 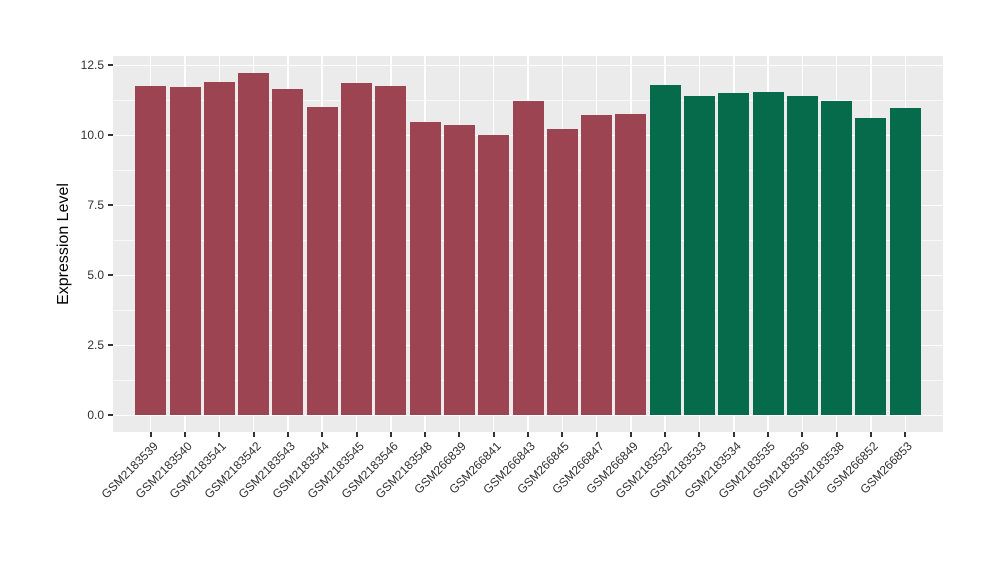 I want to click on bar-GSM2183536, so click(x=802, y=255).